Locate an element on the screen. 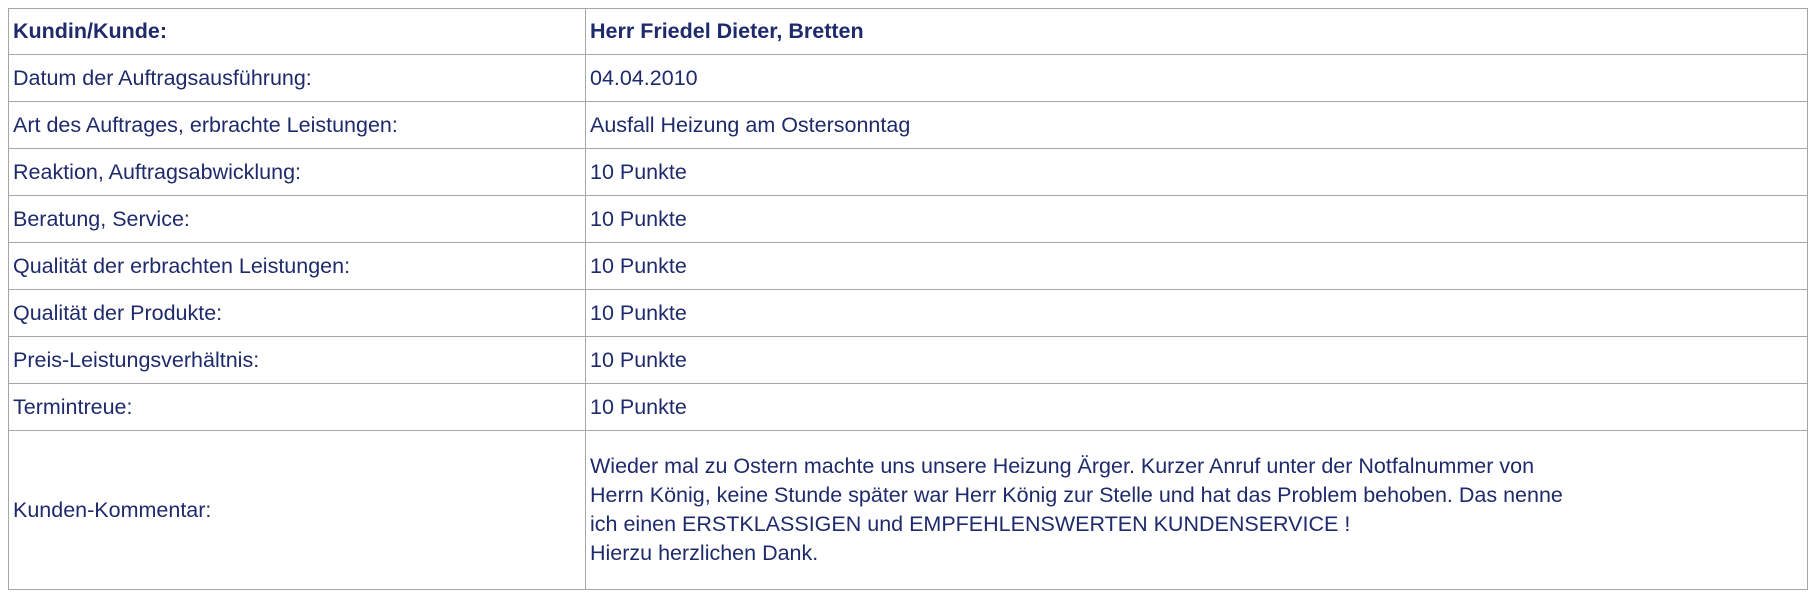 This screenshot has width=1818, height=603. row-label: Art des Auftrages, erbrachte Leistungen: is located at coordinates (297, 125).